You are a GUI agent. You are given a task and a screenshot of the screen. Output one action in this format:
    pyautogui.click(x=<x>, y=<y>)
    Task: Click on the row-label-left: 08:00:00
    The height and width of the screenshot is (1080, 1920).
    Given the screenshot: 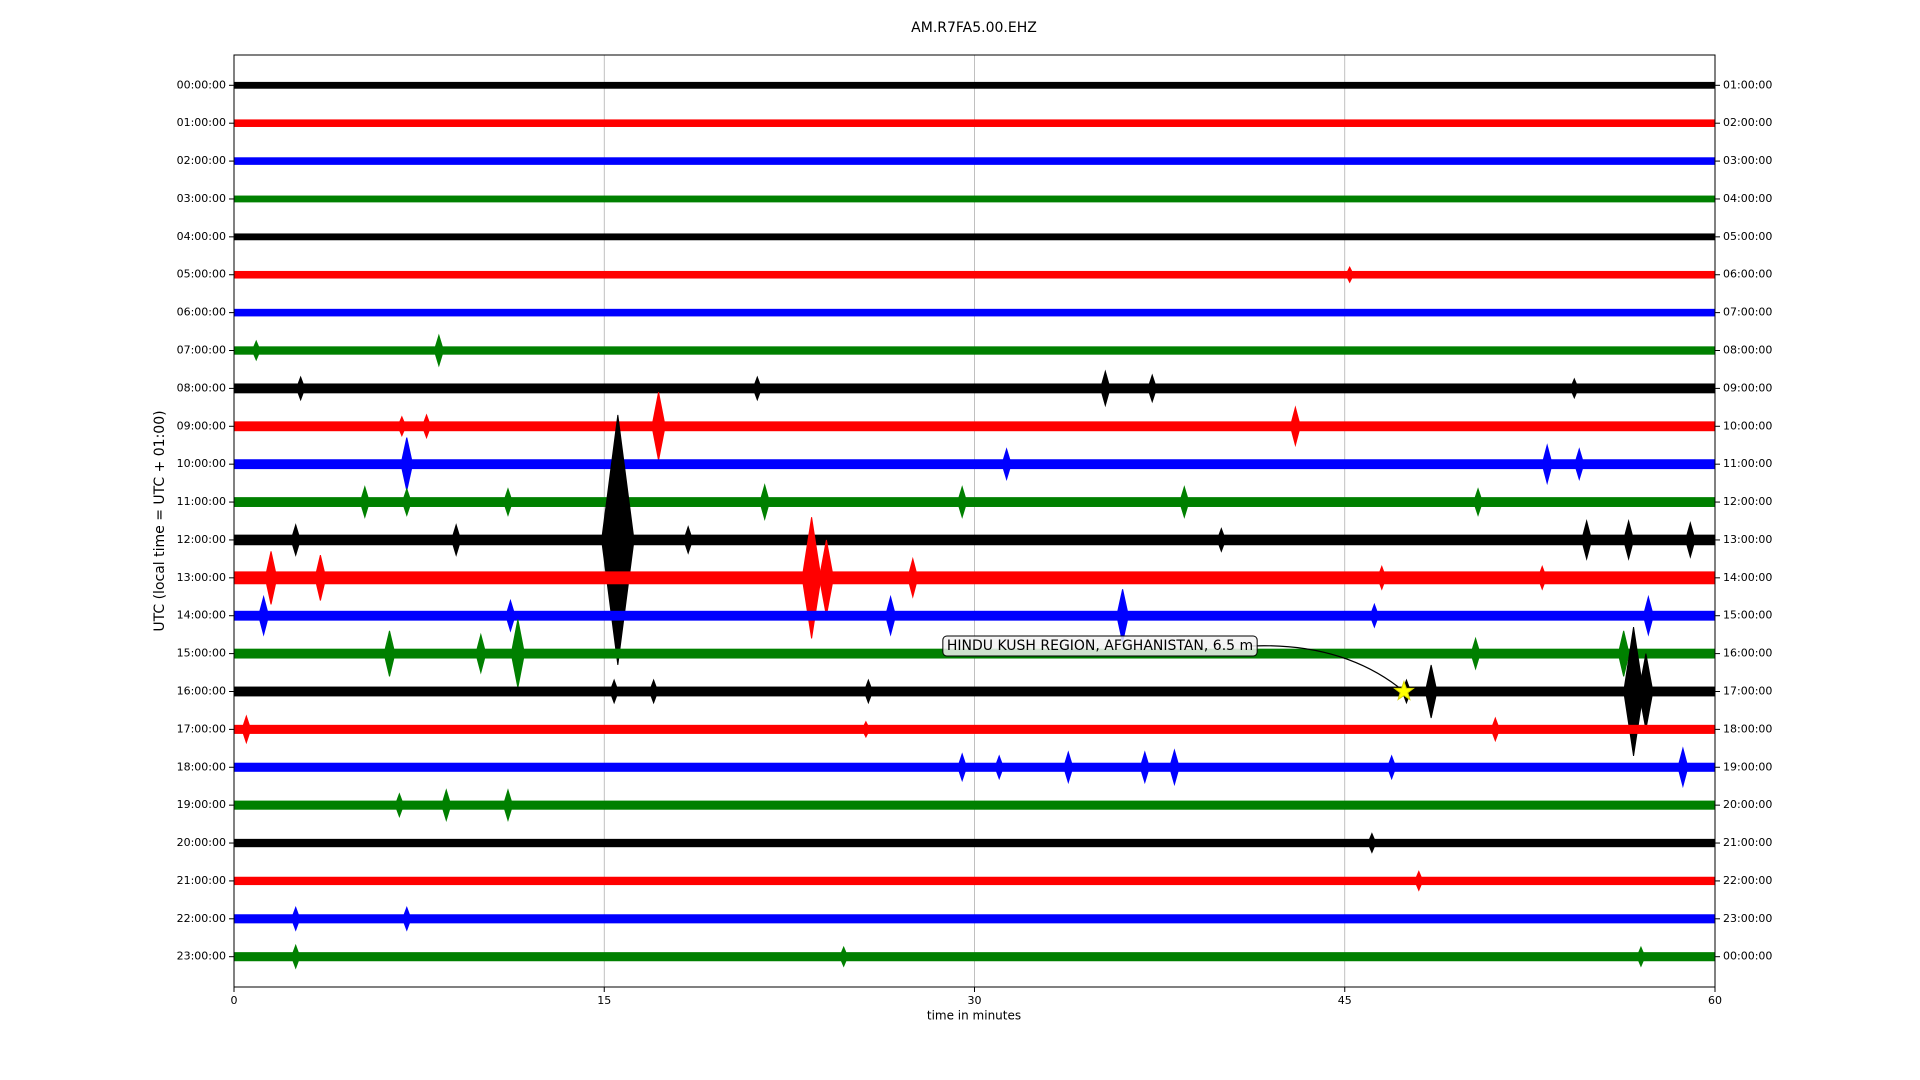 What is the action you would take?
    pyautogui.click(x=201, y=387)
    